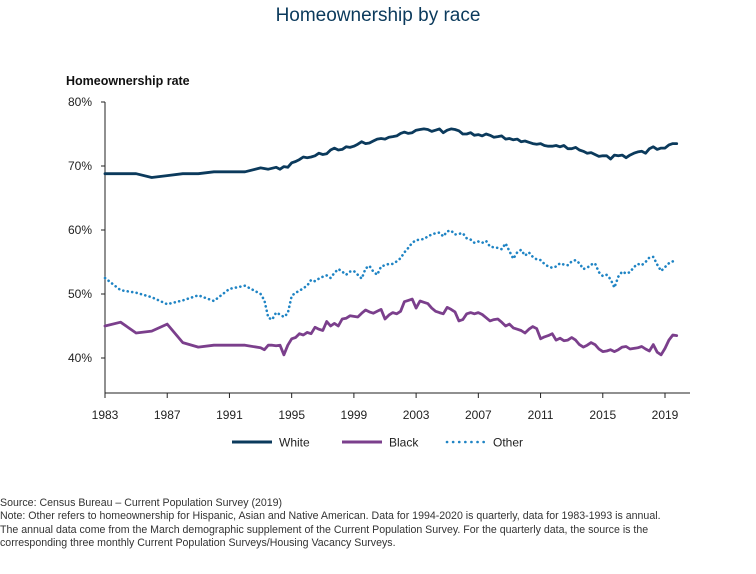  What do you see at coordinates (391, 153) in the screenshot?
I see `series-line-white` at bounding box center [391, 153].